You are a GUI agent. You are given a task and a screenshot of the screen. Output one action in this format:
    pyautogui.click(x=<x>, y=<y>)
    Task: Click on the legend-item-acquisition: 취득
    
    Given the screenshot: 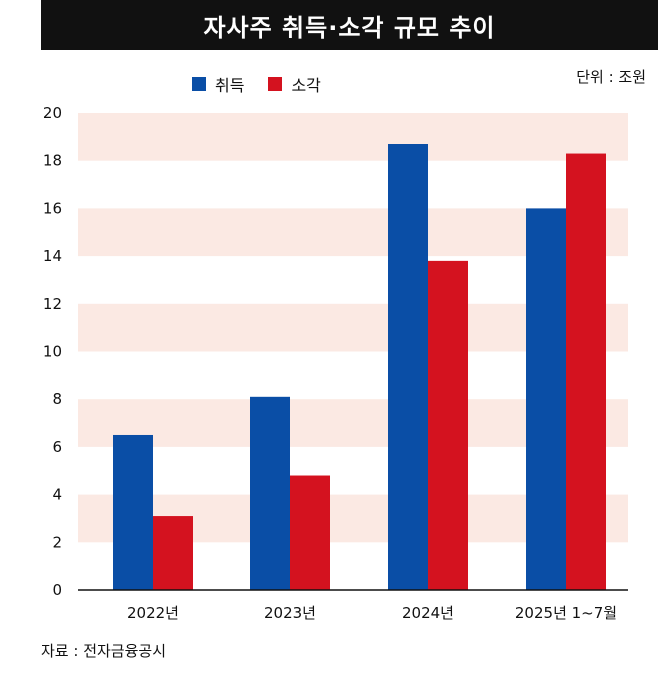 What is the action you would take?
    pyautogui.click(x=218, y=84)
    